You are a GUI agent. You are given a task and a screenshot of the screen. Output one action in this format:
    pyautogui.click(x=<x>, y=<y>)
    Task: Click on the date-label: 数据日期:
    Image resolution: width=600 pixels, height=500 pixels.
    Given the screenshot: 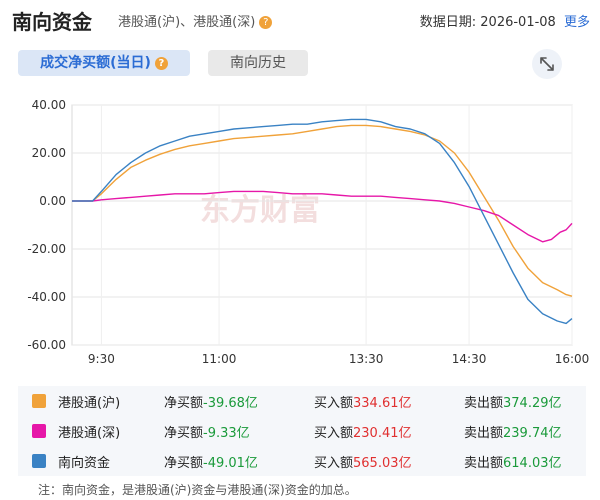 What is the action you would take?
    pyautogui.click(x=448, y=22)
    